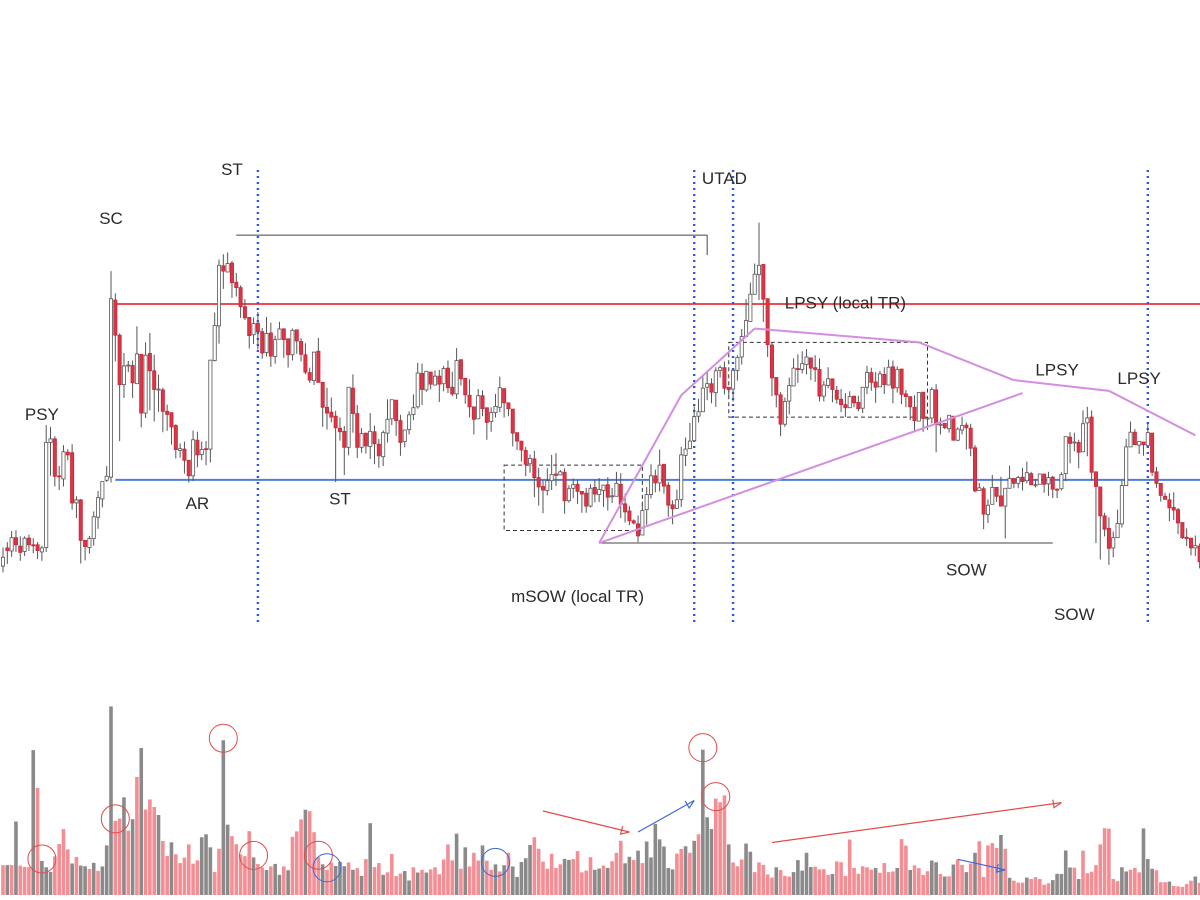 The image size is (1200, 900). I want to click on trend-line, so click(966, 361).